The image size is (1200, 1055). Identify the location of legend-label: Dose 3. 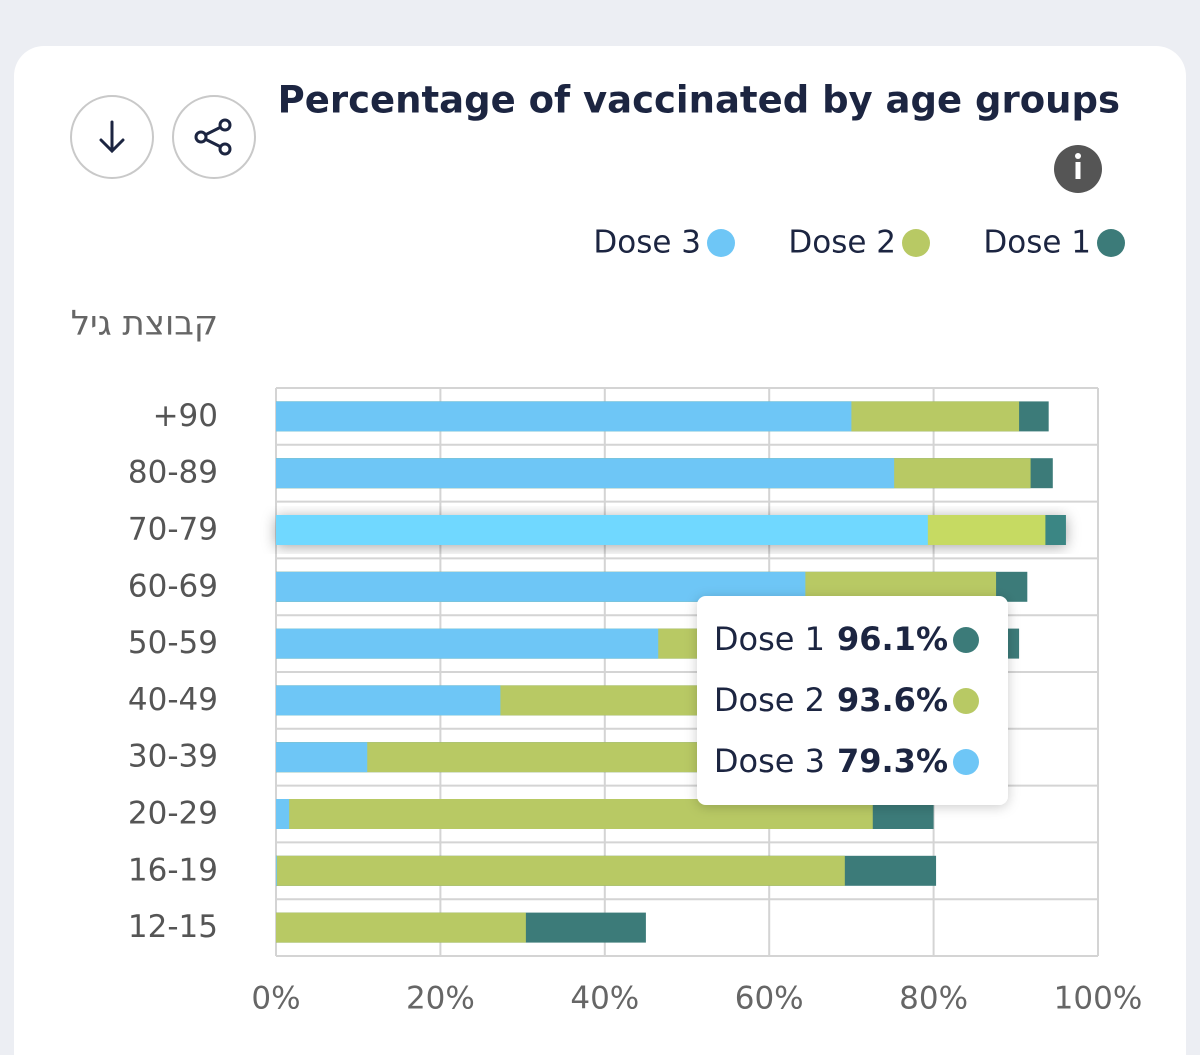
(647, 243).